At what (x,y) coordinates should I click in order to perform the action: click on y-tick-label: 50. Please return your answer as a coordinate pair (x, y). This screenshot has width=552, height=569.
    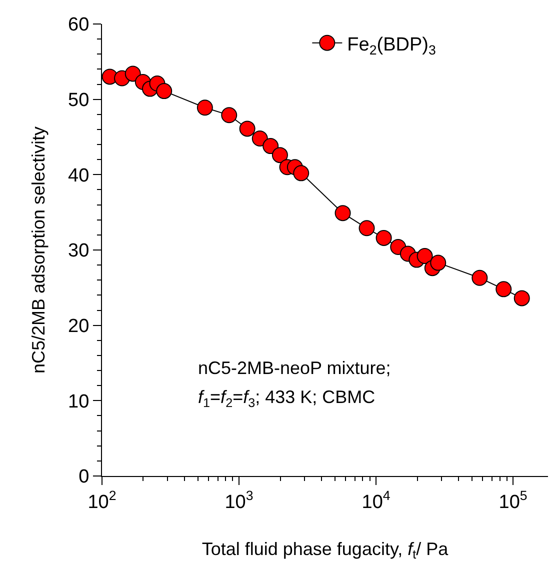
    Looking at the image, I should click on (79, 100).